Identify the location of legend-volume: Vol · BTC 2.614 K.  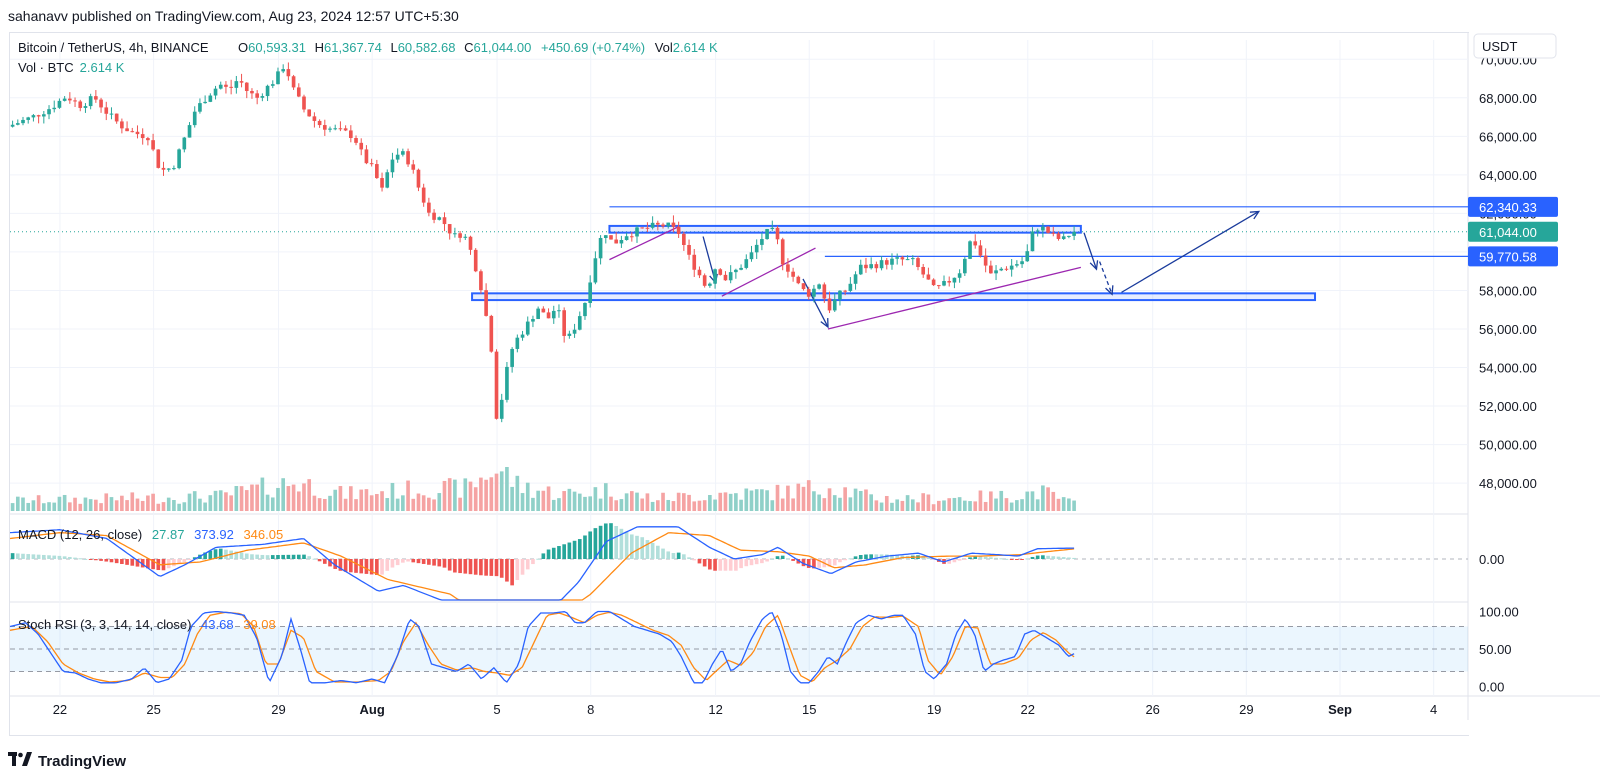
(71, 67).